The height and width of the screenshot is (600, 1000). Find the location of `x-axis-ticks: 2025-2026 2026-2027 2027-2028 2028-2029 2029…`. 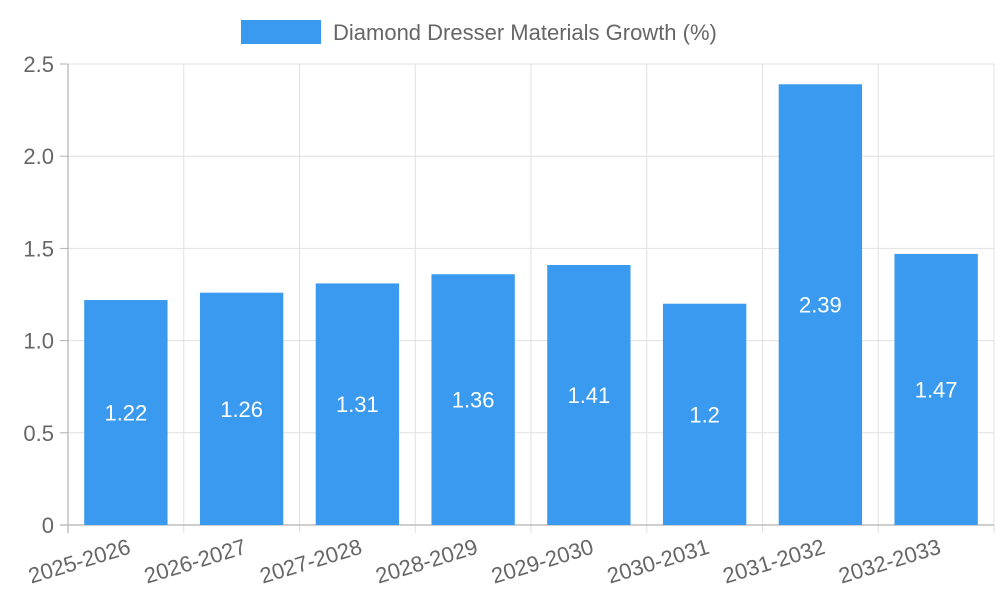

x-axis-ticks: 2025-2026 2026-2027 2027-2028 2028-2029 2029… is located at coordinates (484, 561).